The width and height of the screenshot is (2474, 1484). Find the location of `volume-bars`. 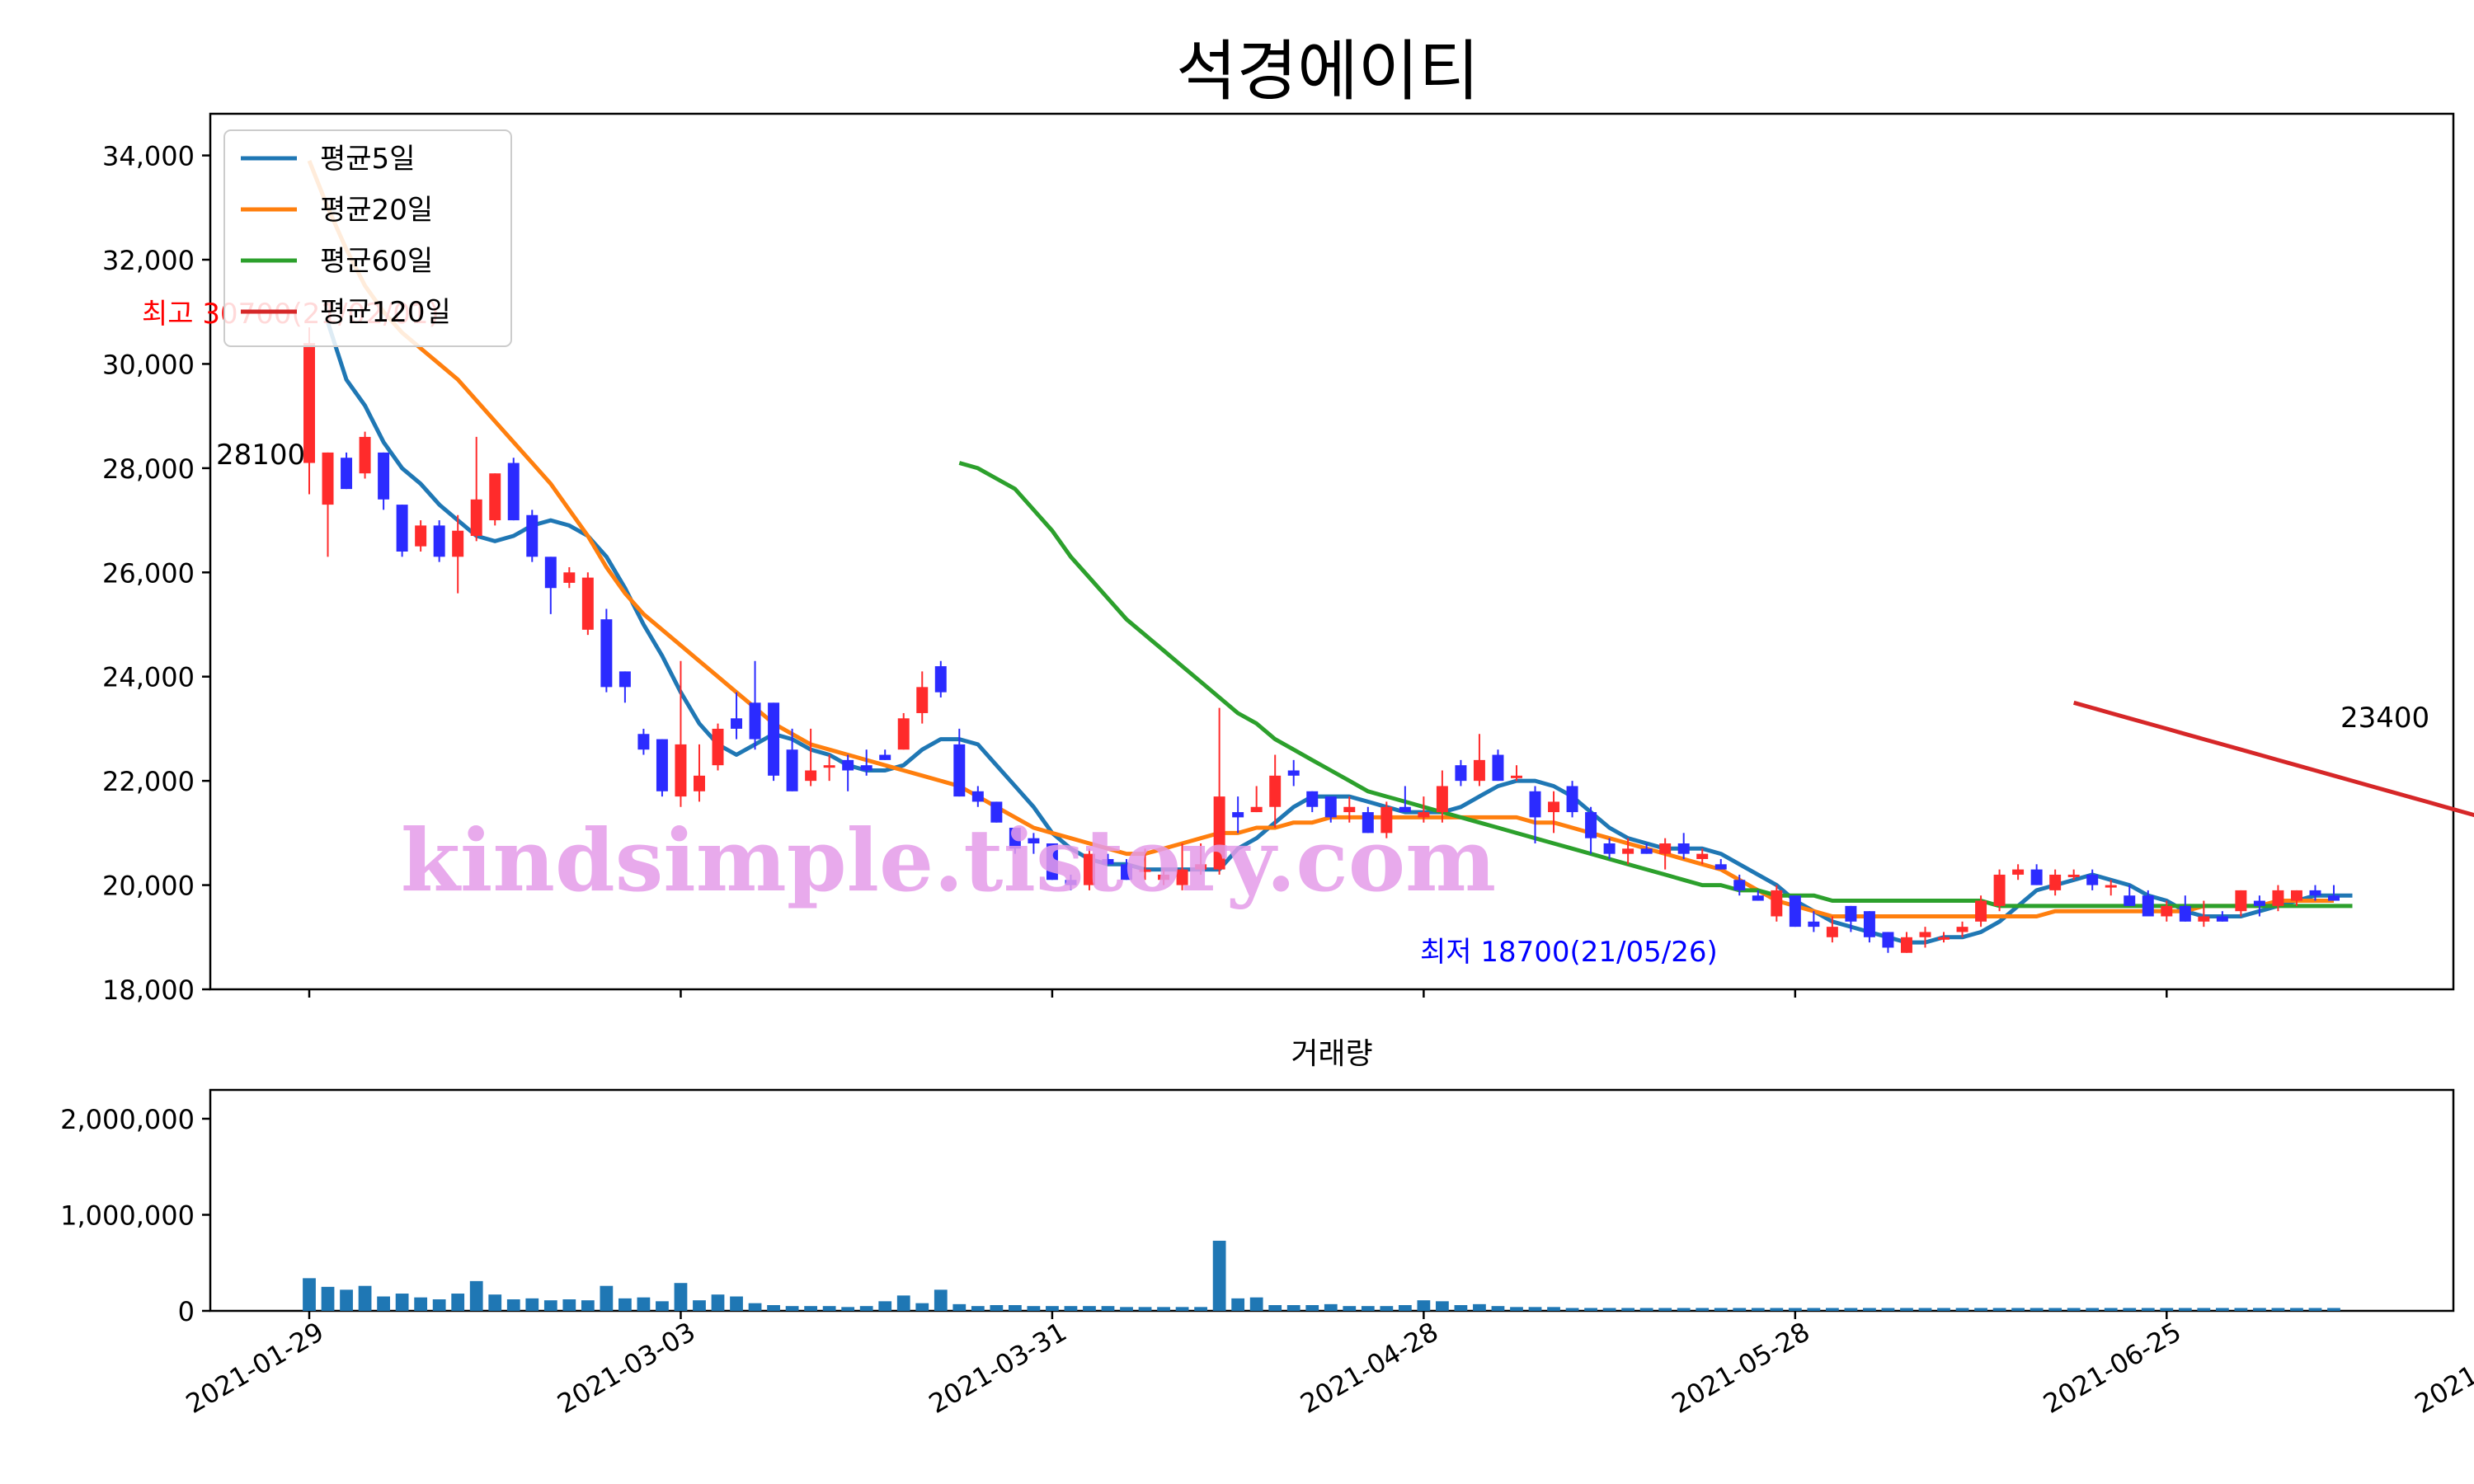

volume-bars is located at coordinates (1321, 1275).